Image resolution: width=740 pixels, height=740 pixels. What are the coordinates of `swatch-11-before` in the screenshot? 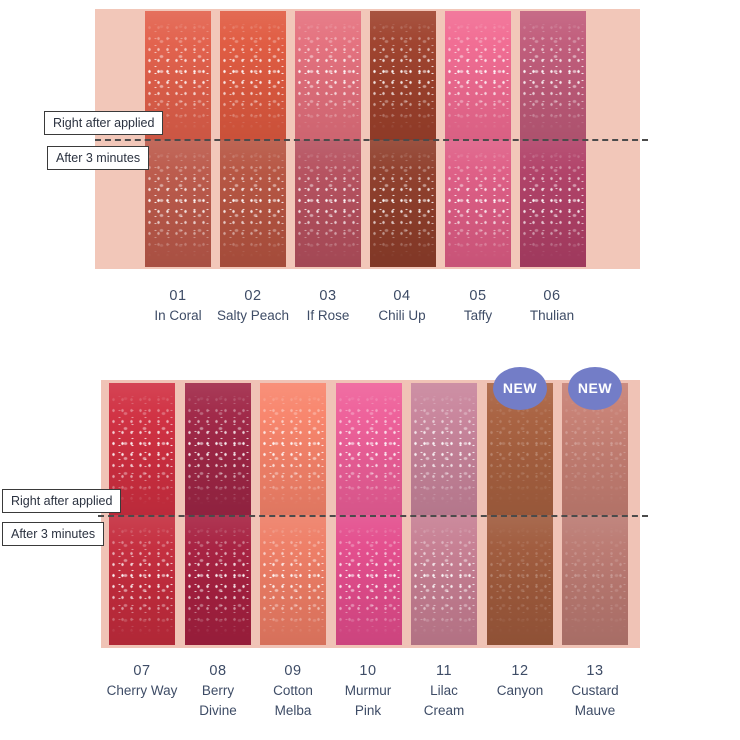 It's located at (444, 449).